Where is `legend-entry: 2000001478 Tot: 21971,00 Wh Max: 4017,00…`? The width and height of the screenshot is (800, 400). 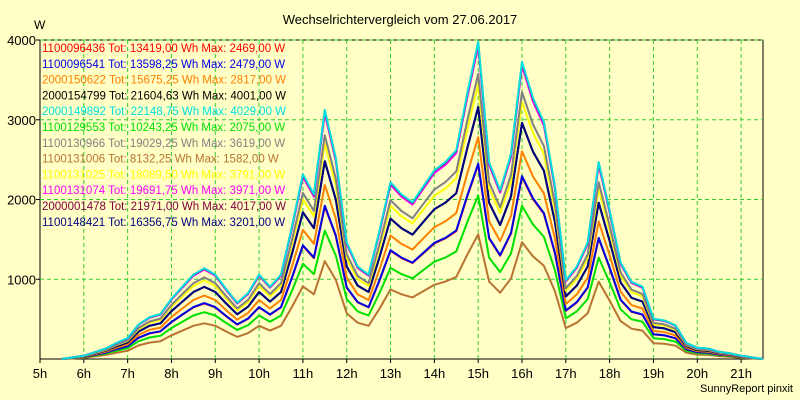
legend-entry: 2000001478 Tot: 21971,00 Wh Max: 4017,00… is located at coordinates (164, 207).